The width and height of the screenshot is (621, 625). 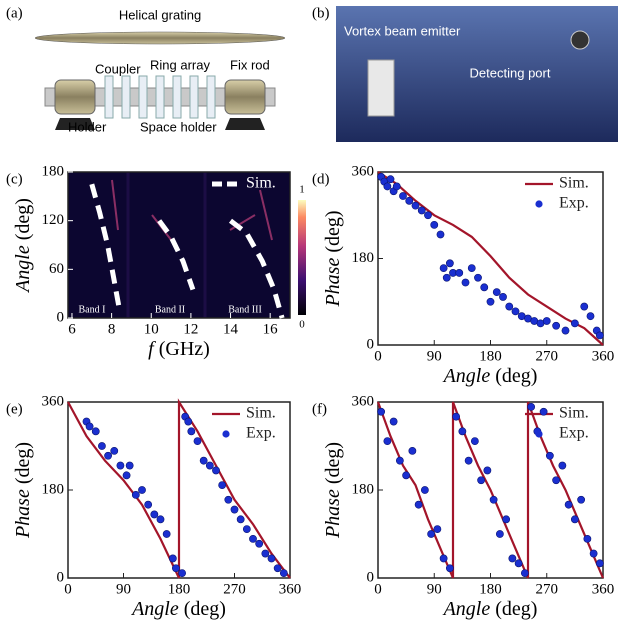 What do you see at coordinates (160, 38) in the screenshot?
I see `helical-grating` at bounding box center [160, 38].